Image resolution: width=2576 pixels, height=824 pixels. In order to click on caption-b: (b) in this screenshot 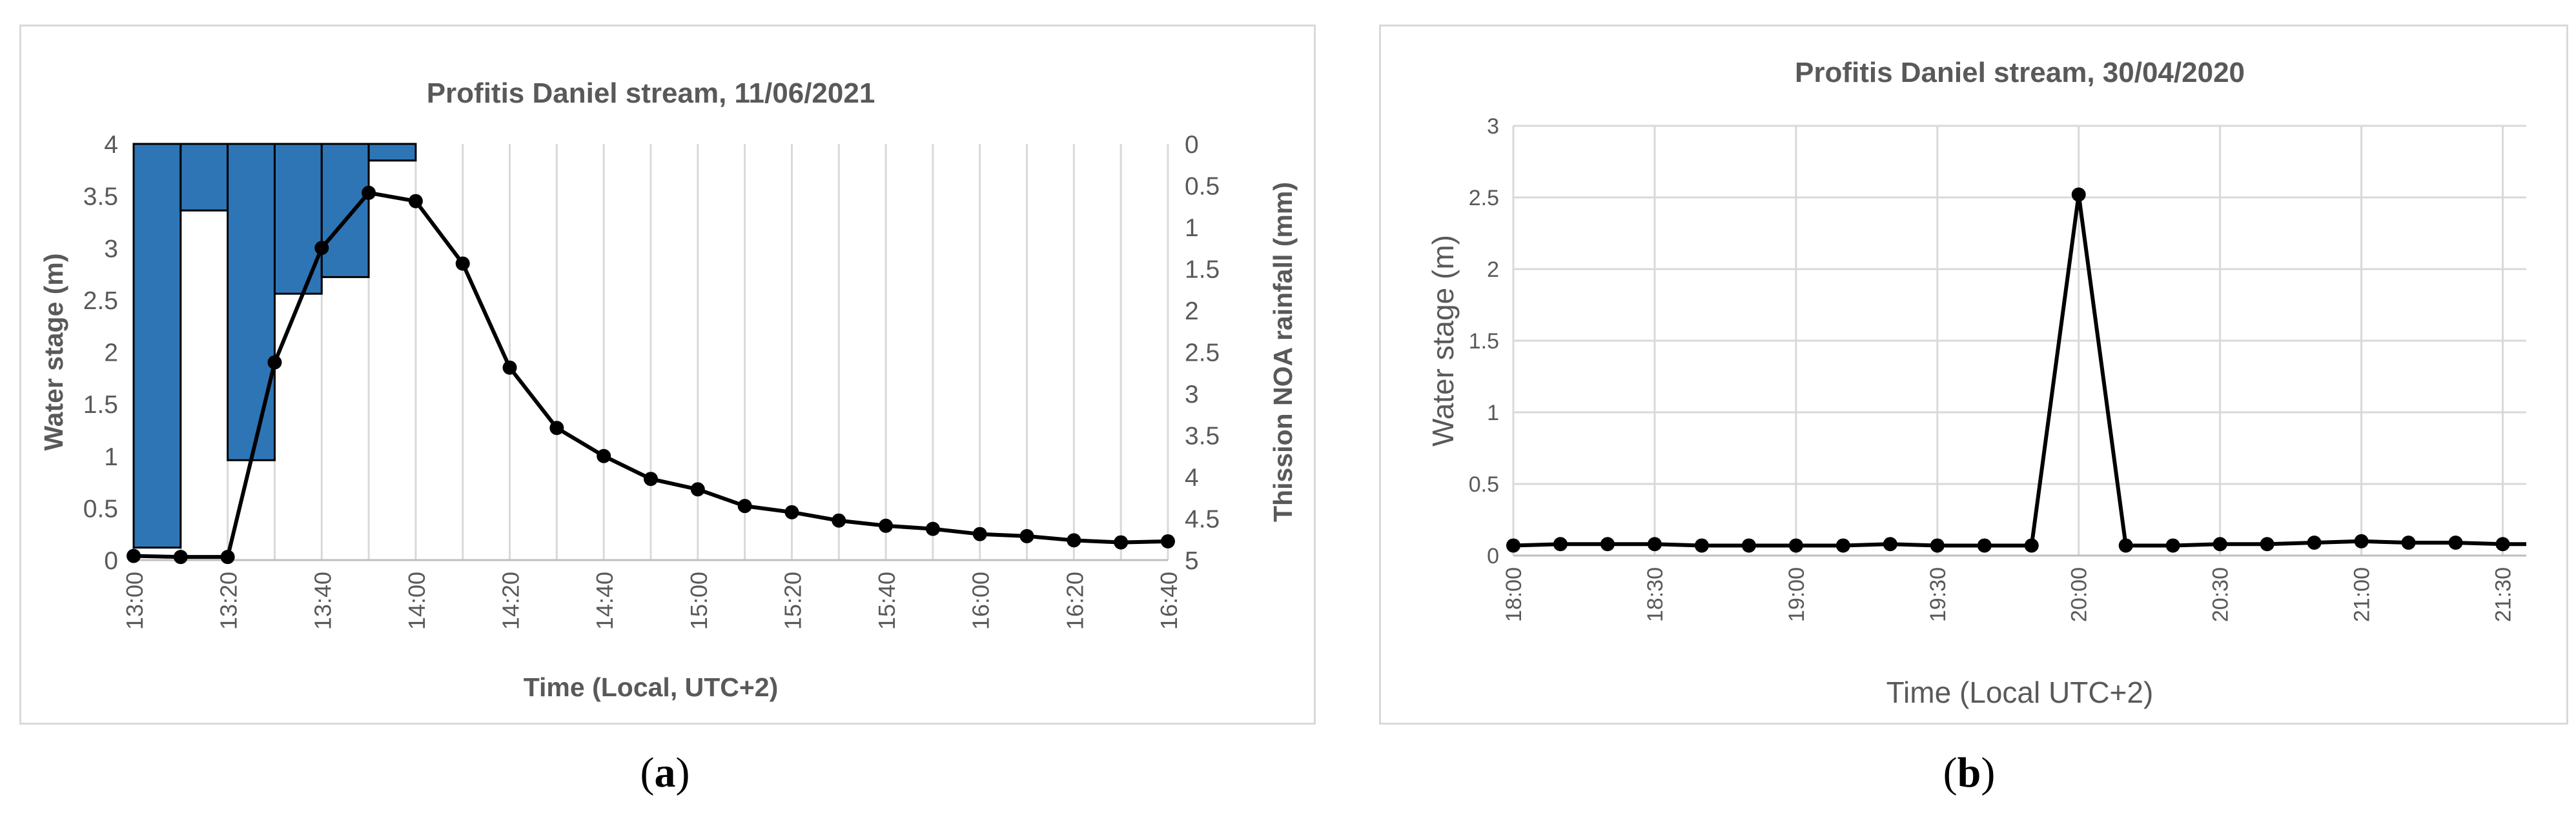, I will do `click(1970, 772)`.